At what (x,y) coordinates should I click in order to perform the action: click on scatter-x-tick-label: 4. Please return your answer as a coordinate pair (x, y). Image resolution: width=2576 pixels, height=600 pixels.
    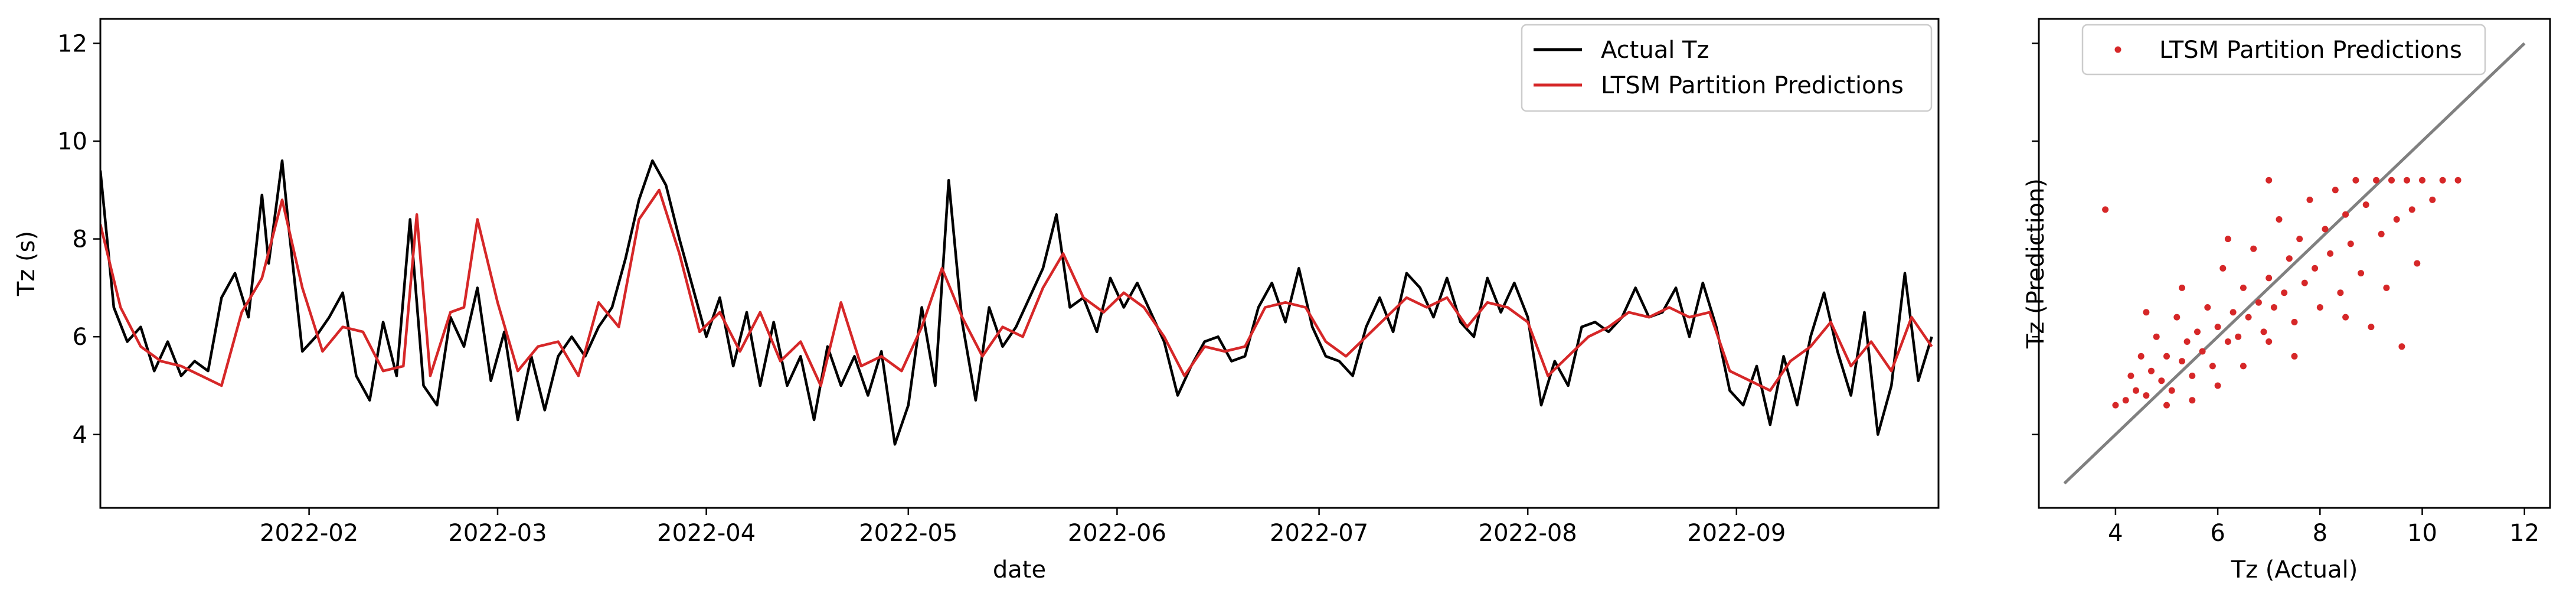
    Looking at the image, I should click on (2115, 533).